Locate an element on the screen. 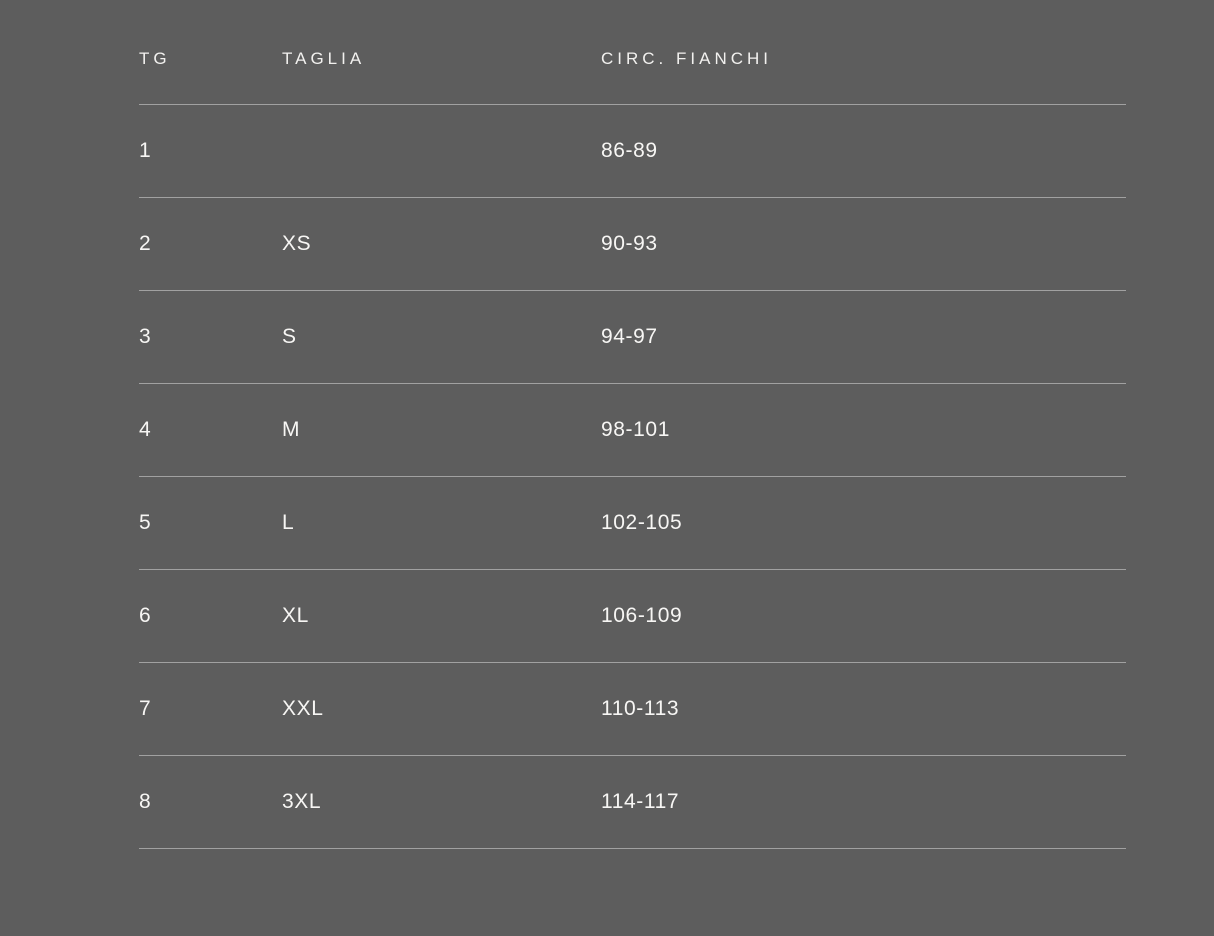 The width and height of the screenshot is (1214, 936). cell-tg: 5 is located at coordinates (145, 522).